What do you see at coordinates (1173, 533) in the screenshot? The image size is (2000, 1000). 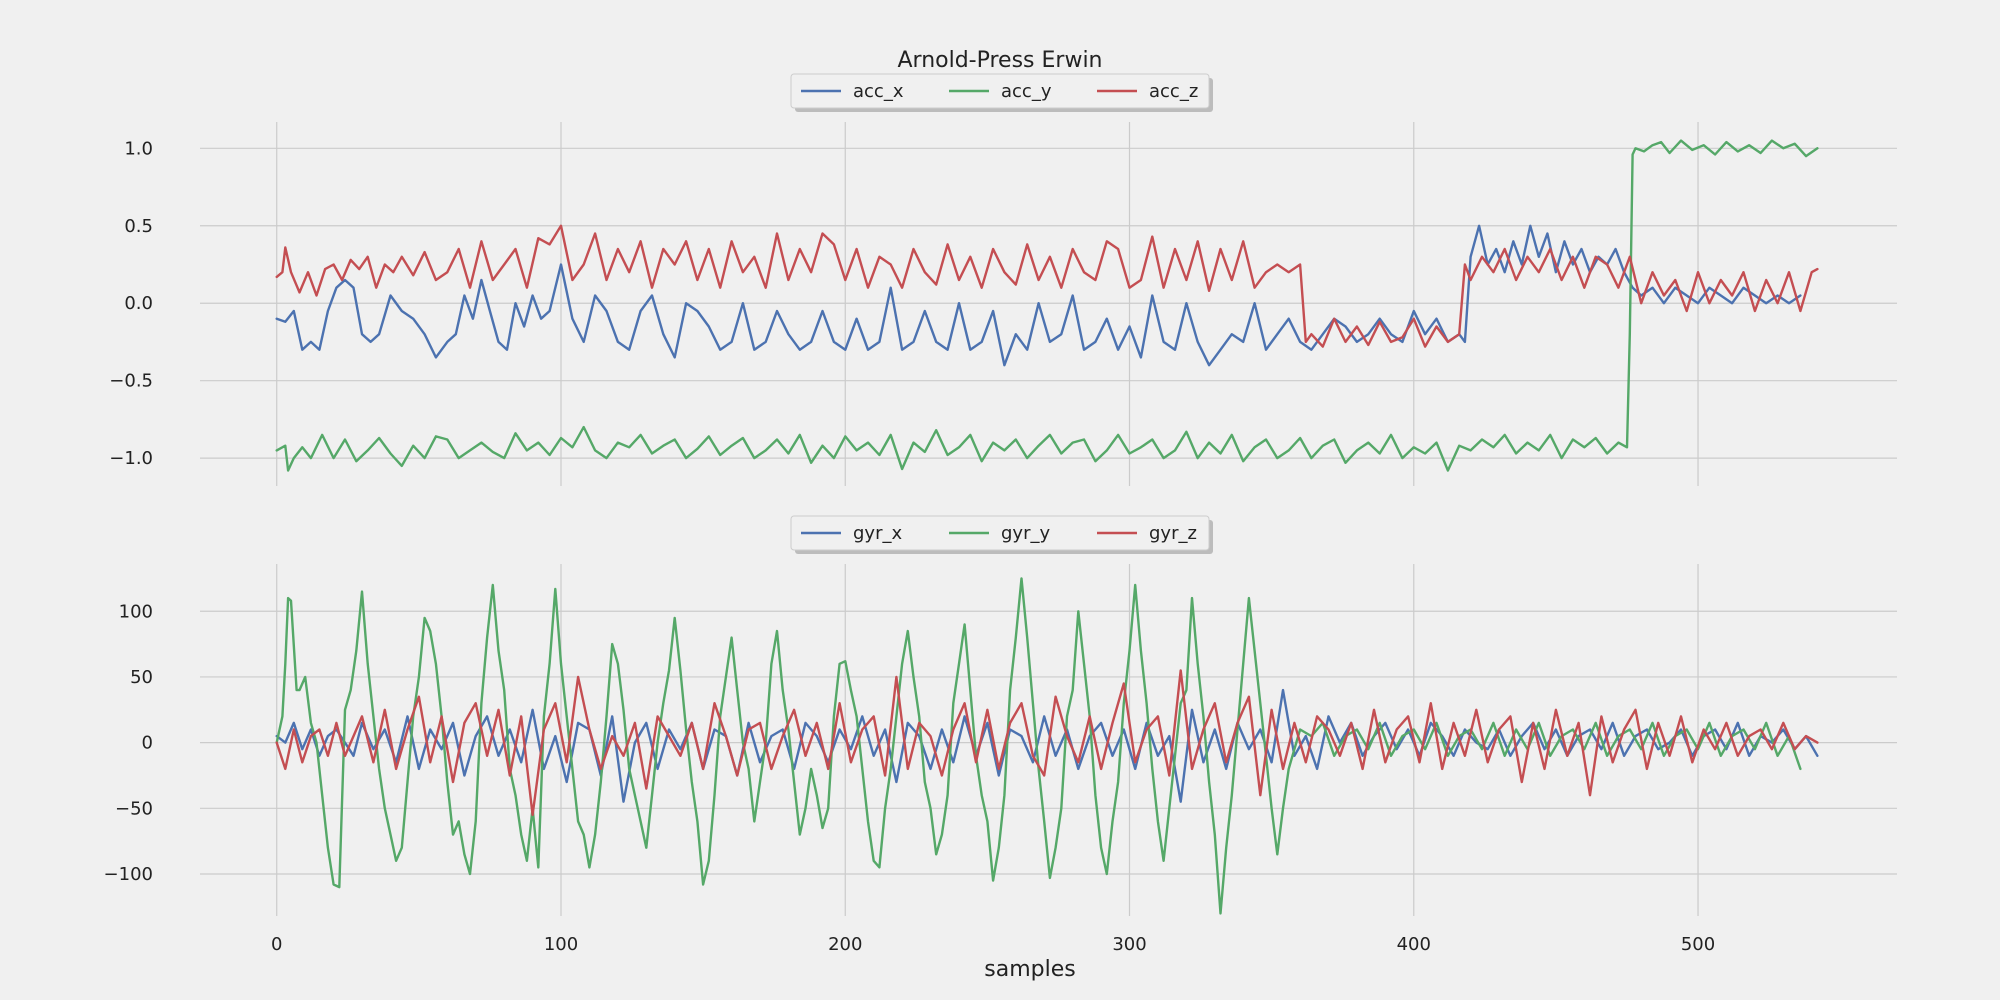 I see `legend-label-gyr_z: gyr_z` at bounding box center [1173, 533].